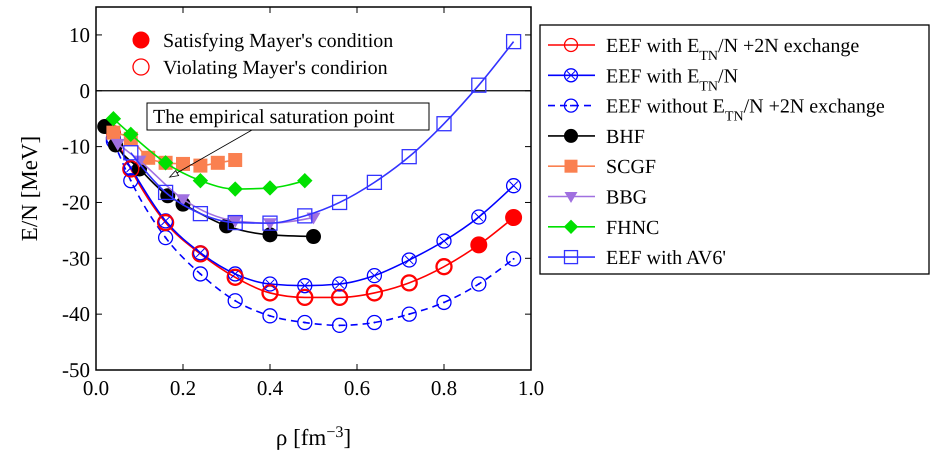 The image size is (932, 453). What do you see at coordinates (76, 314) in the screenshot?
I see `y-tick-label: -40` at bounding box center [76, 314].